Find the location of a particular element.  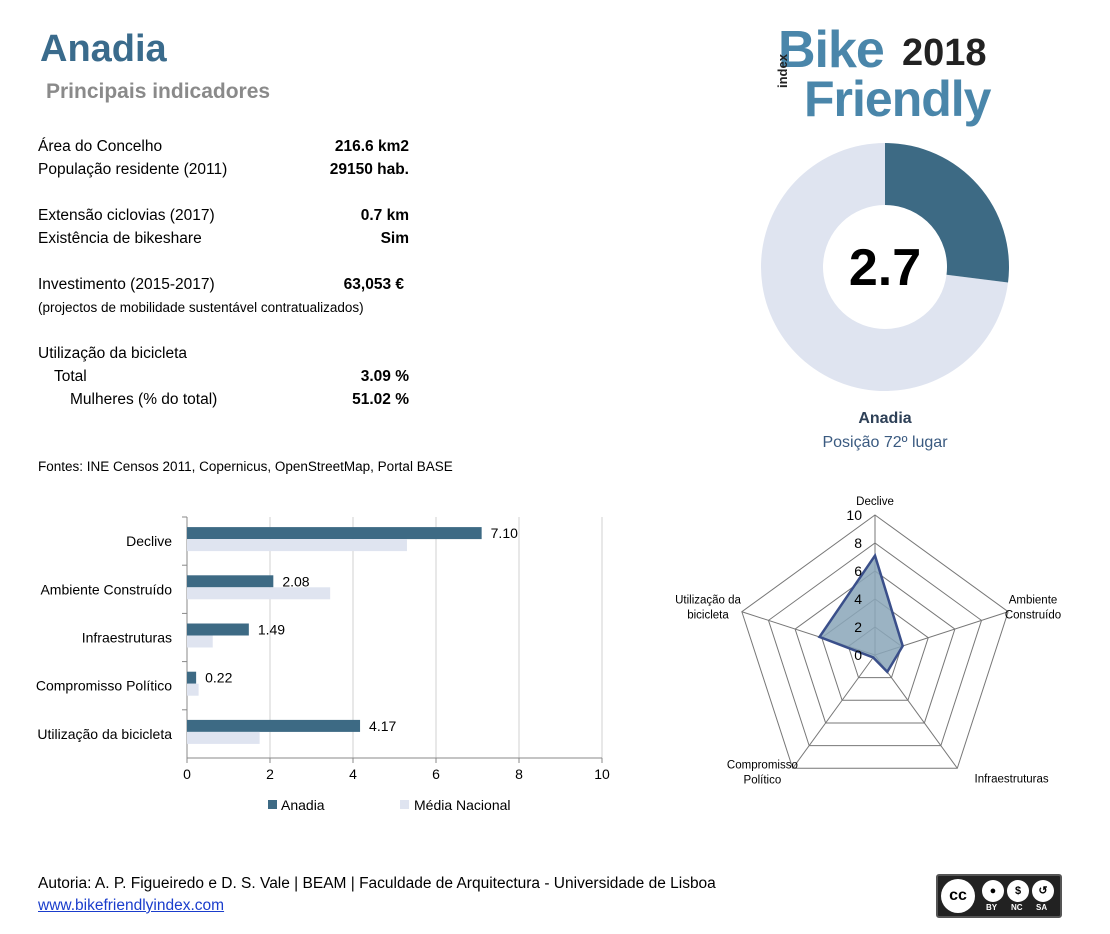

women-label: Mulheres (% do total) is located at coordinates (144, 399).